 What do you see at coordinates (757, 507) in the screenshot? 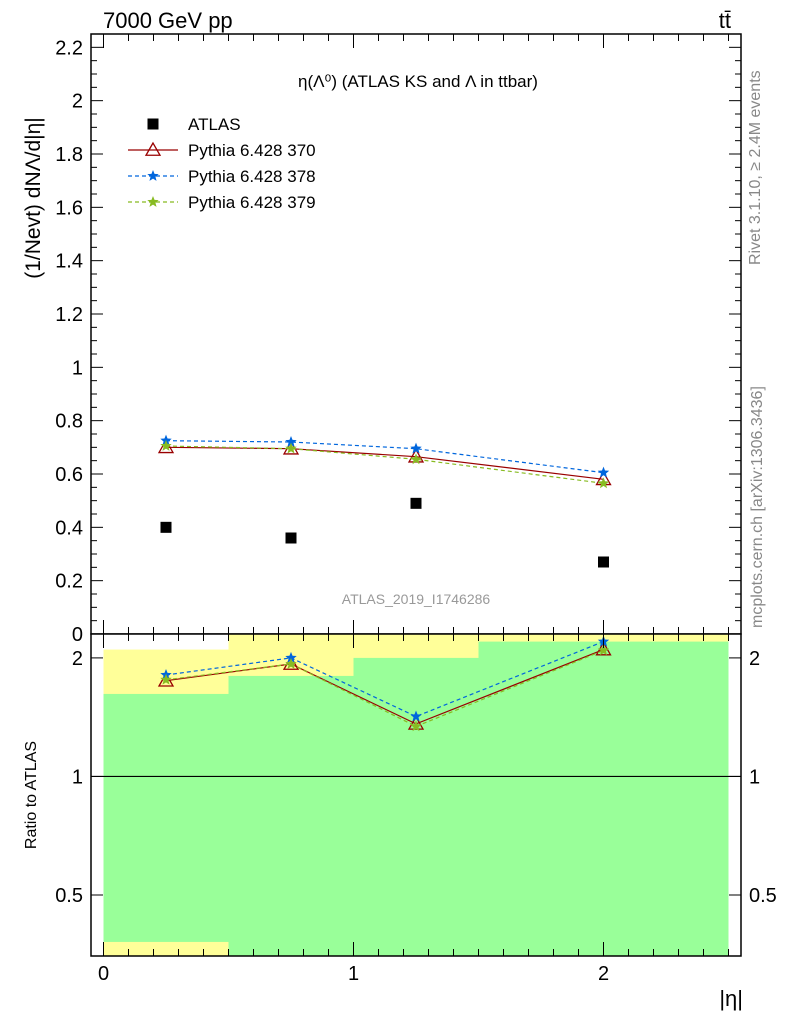
I see `mcplots-label: mcplots.cern.ch [arXiv:1306.3436]` at bounding box center [757, 507].